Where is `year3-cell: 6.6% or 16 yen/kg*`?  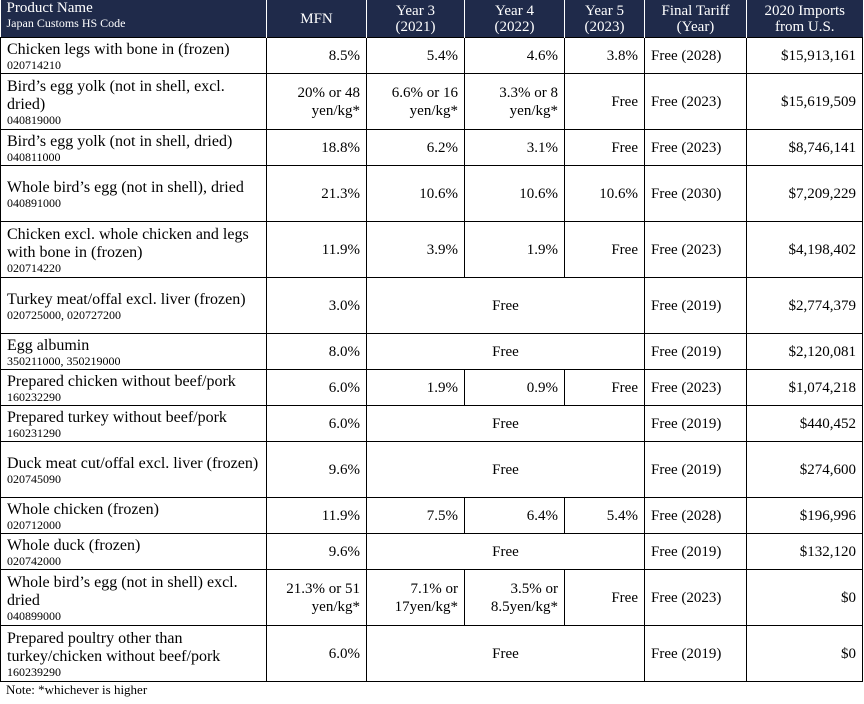 year3-cell: 6.6% or 16 yen/kg* is located at coordinates (415, 101).